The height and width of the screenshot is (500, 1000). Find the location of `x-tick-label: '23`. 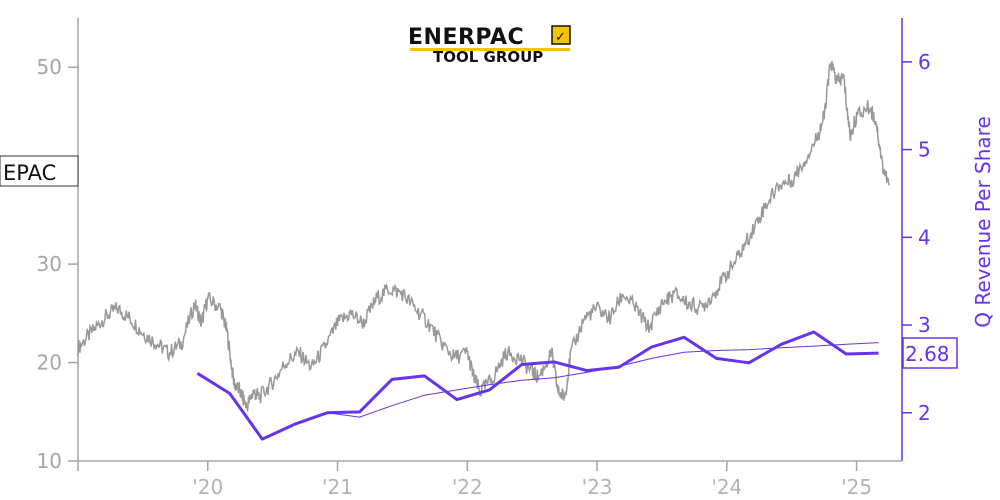

x-tick-label: '23 is located at coordinates (597, 487).